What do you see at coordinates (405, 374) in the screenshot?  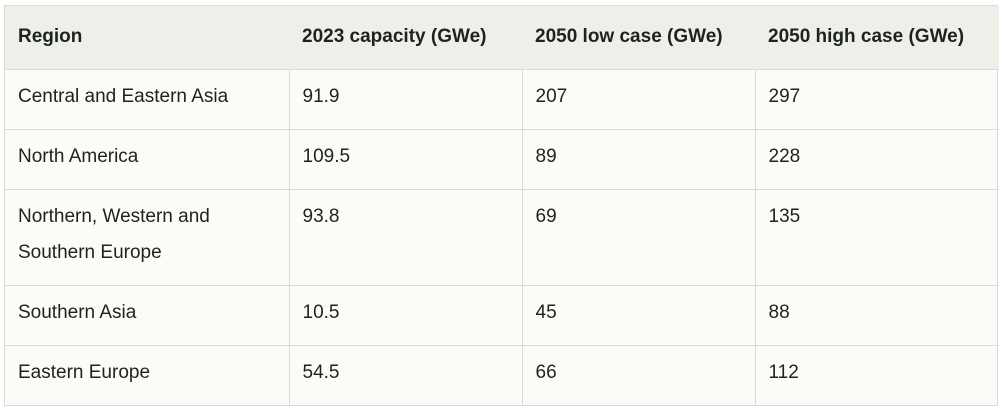 I see `cell-capacity-2023: 54.5` at bounding box center [405, 374].